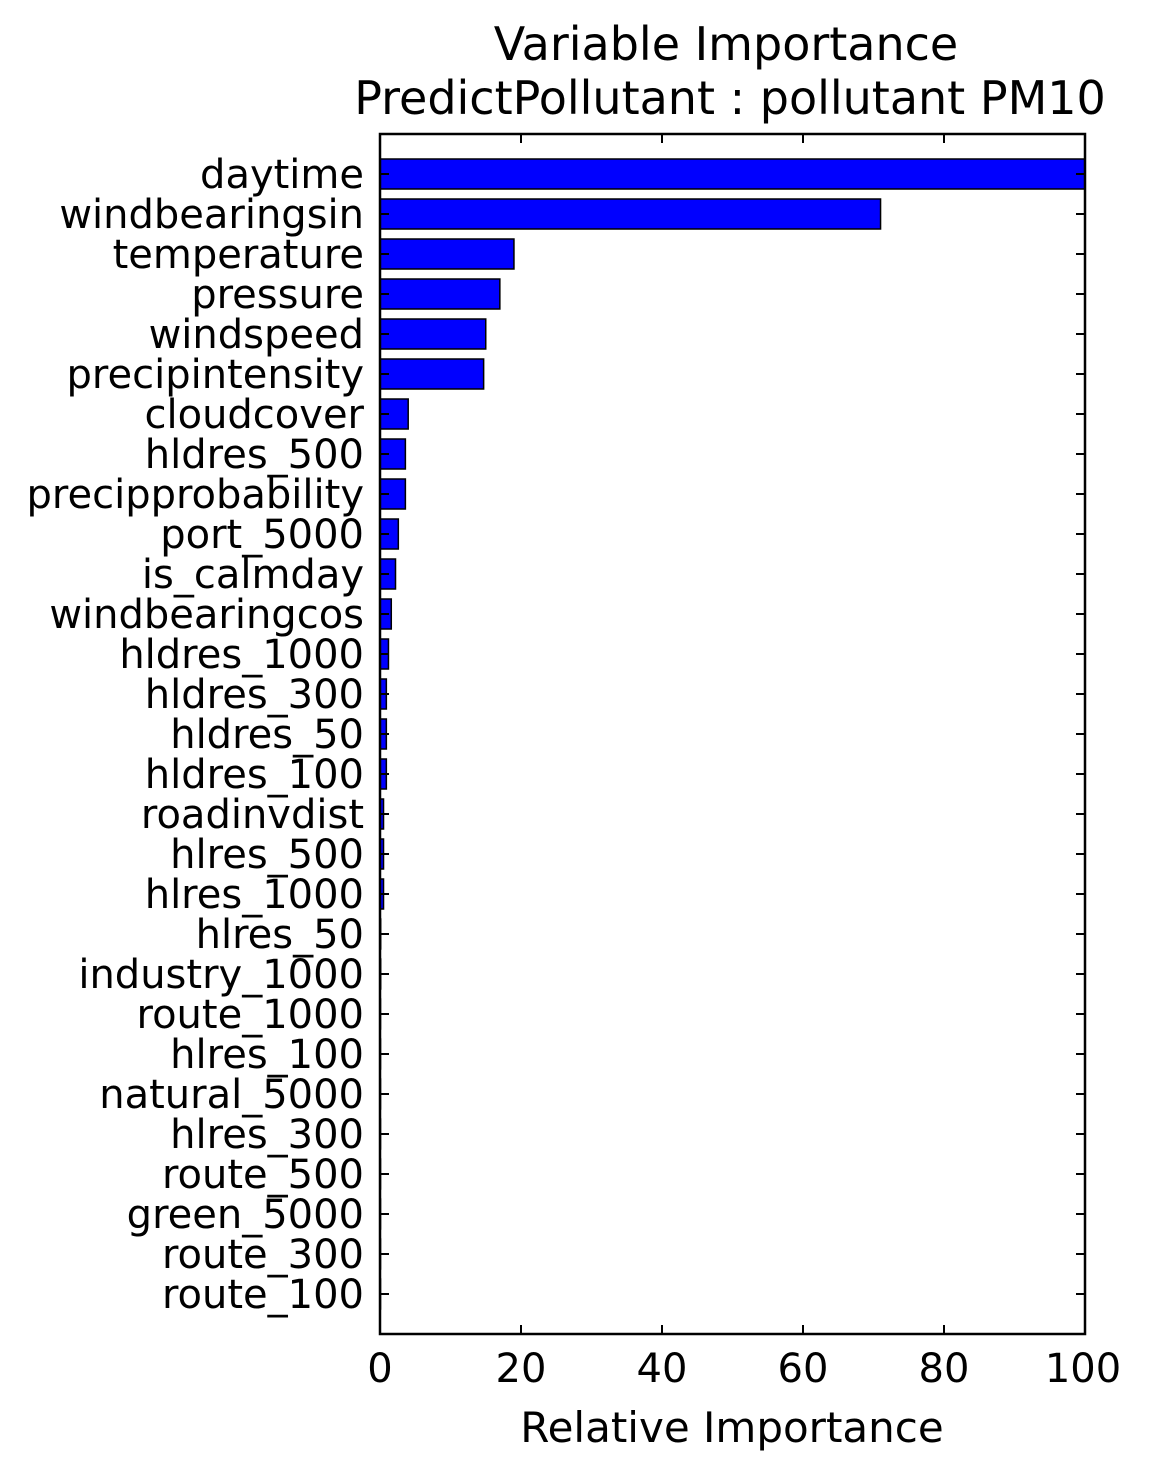 The width and height of the screenshot is (1164, 1458). What do you see at coordinates (206, 615) in the screenshot?
I see `category-label-windbearingcos: windbearingcos` at bounding box center [206, 615].